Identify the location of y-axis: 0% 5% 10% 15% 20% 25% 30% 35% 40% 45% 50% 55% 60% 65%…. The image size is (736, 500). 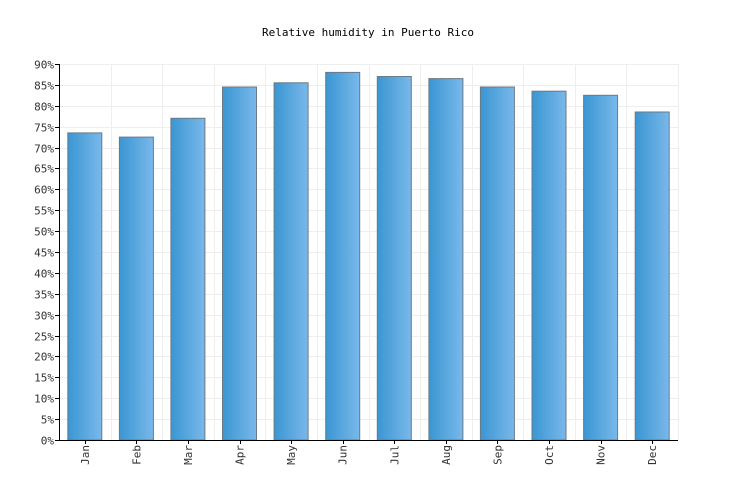
(47, 253).